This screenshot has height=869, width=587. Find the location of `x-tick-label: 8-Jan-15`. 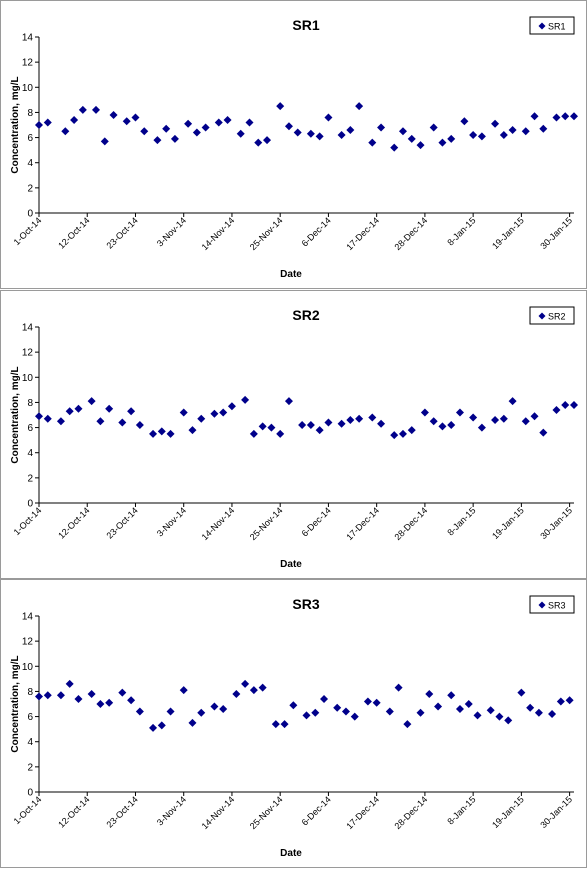

x-tick-label: 8-Jan-15 is located at coordinates (461, 231).